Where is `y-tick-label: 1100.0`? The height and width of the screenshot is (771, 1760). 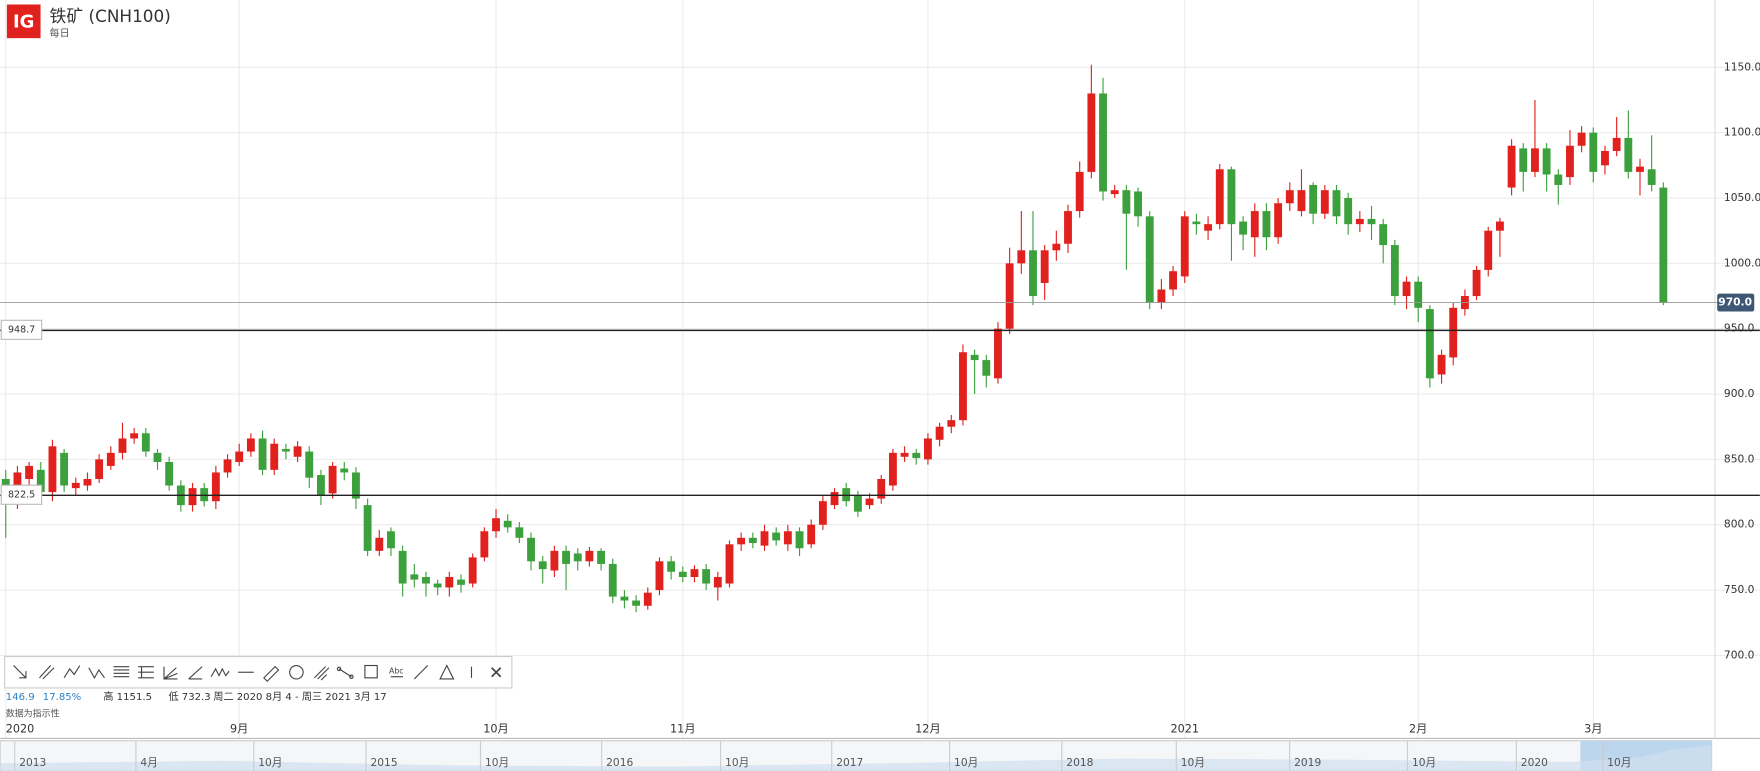
y-tick-label: 1100.0 is located at coordinates (1742, 132).